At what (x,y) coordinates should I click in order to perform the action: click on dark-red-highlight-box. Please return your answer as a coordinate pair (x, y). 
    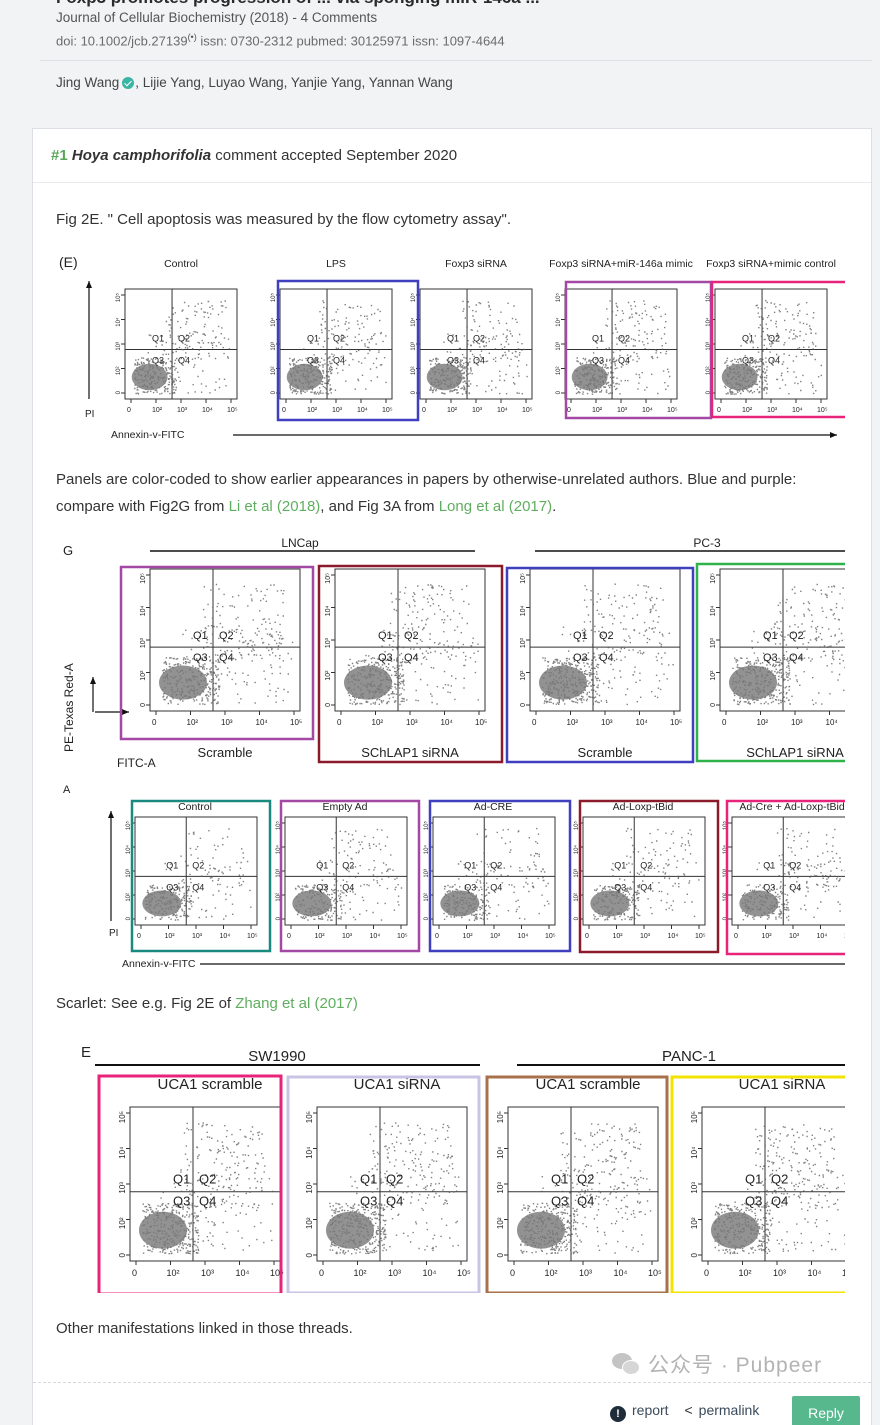
    Looking at the image, I should click on (649, 876).